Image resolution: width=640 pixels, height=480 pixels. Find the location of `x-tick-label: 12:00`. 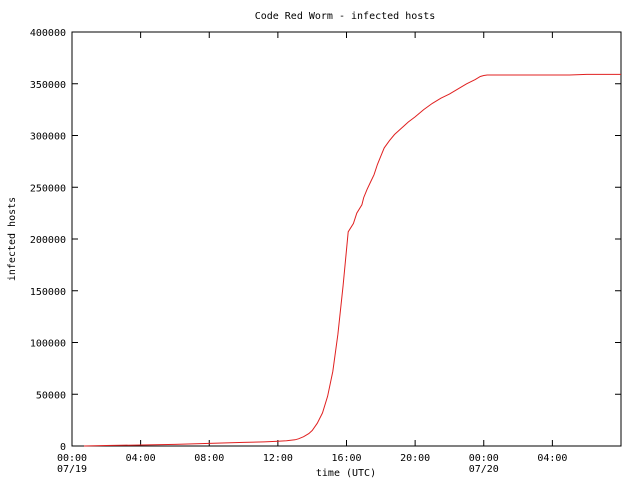

x-tick-label: 12:00 is located at coordinates (278, 458).